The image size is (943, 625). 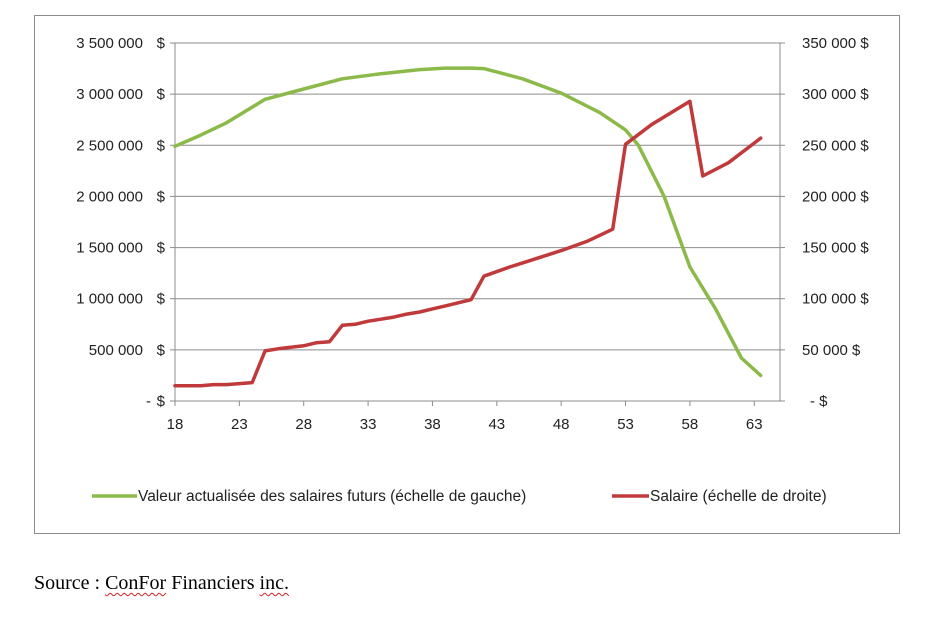 I want to click on x-tick-label: 28, so click(x=303, y=424).